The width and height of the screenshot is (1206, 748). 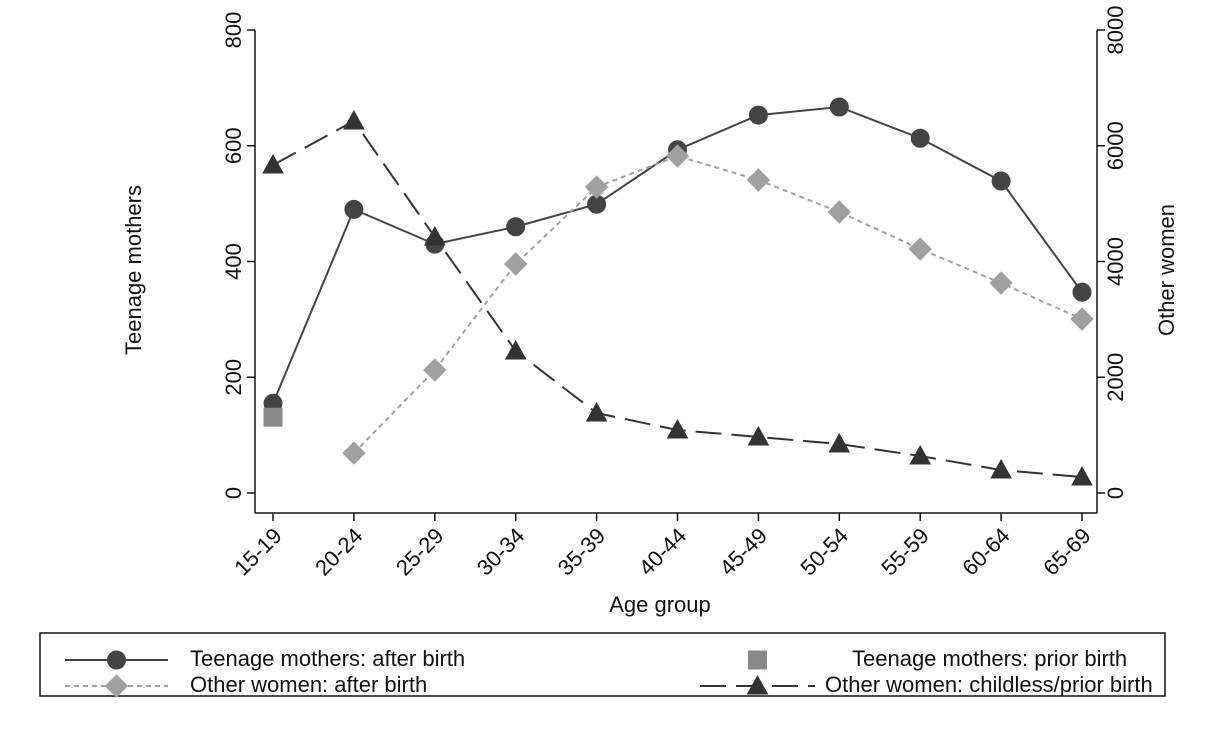 I want to click on x-tick-label: 65-69, so click(x=1066, y=551).